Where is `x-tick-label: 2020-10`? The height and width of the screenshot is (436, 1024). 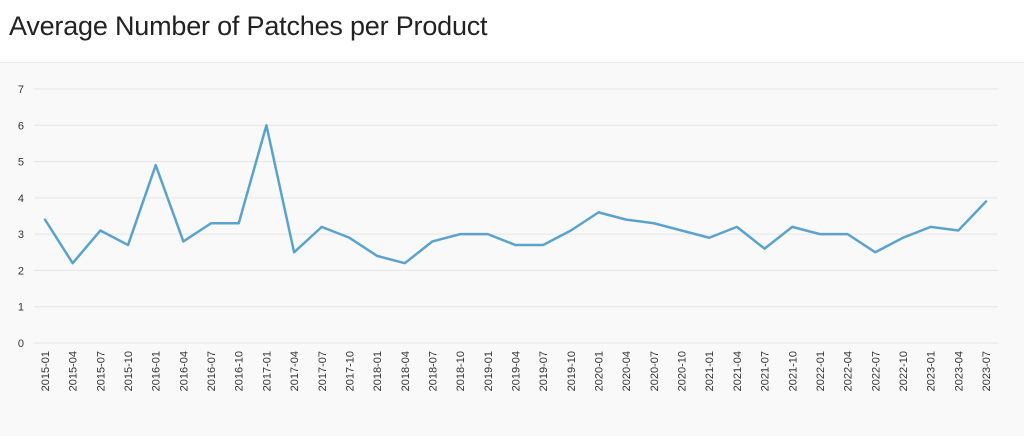
x-tick-label: 2020-10 is located at coordinates (683, 371).